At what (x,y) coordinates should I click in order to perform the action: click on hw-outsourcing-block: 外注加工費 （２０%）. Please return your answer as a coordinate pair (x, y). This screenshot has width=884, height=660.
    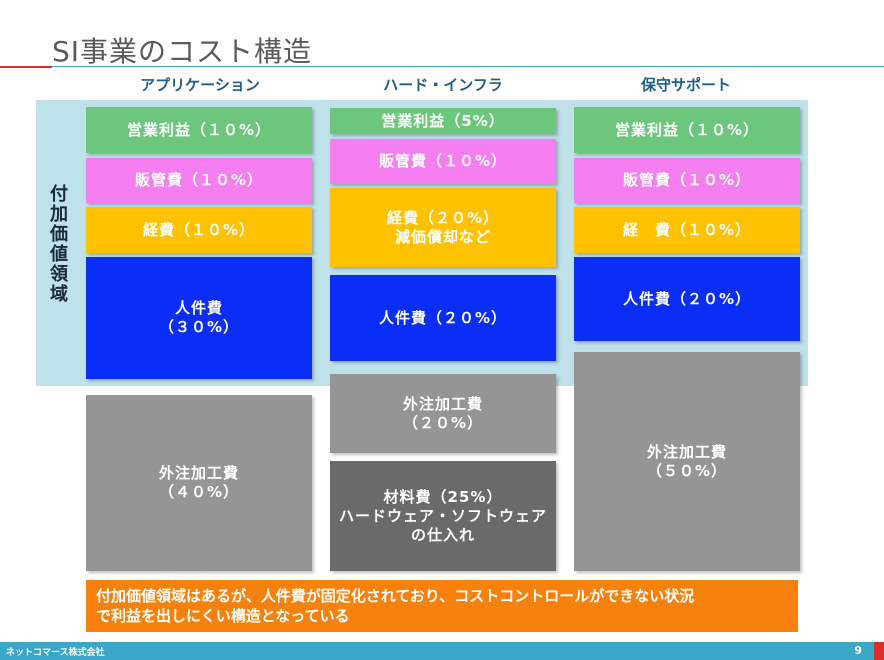
    Looking at the image, I should click on (443, 413).